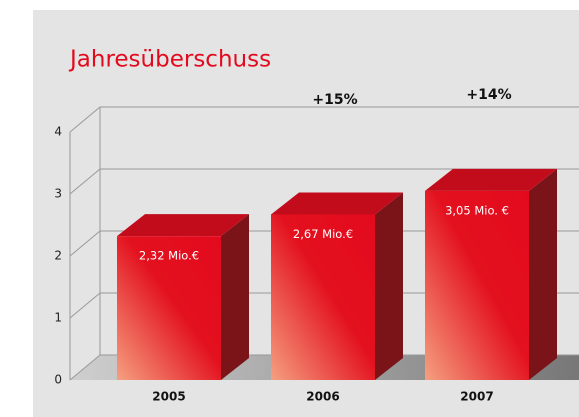 This screenshot has width=579, height=417. I want to click on annotation: +15%, so click(334, 100).